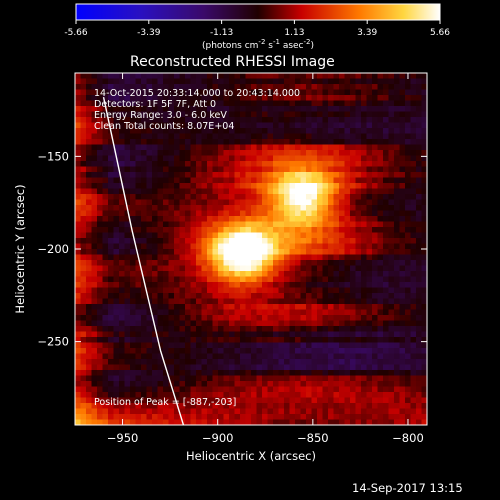 The height and width of the screenshot is (500, 500). What do you see at coordinates (160, 115) in the screenshot?
I see `energy-range-info: Energy Range: 3.0 - 6.0 keV` at bounding box center [160, 115].